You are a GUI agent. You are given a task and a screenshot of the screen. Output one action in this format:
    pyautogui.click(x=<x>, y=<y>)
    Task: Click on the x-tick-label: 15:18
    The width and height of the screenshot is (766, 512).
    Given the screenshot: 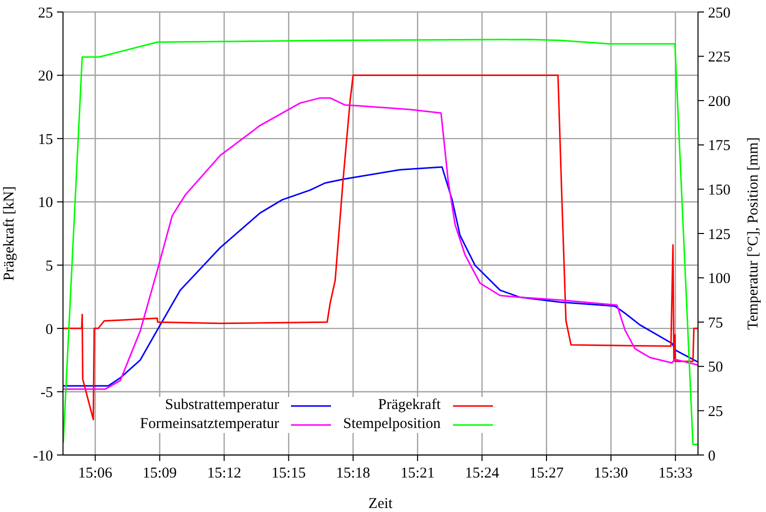 What is the action you would take?
    pyautogui.click(x=353, y=474)
    